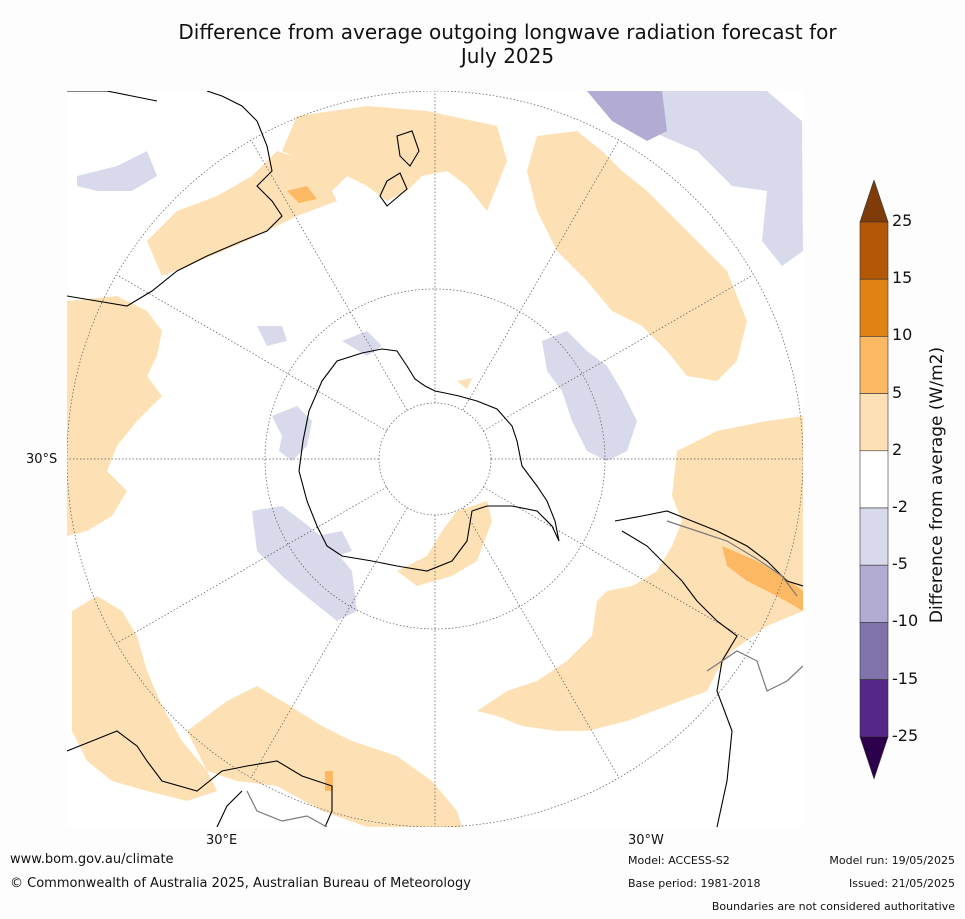  What do you see at coordinates (200, 778) in the screenshot?
I see `africa-coastline` at bounding box center [200, 778].